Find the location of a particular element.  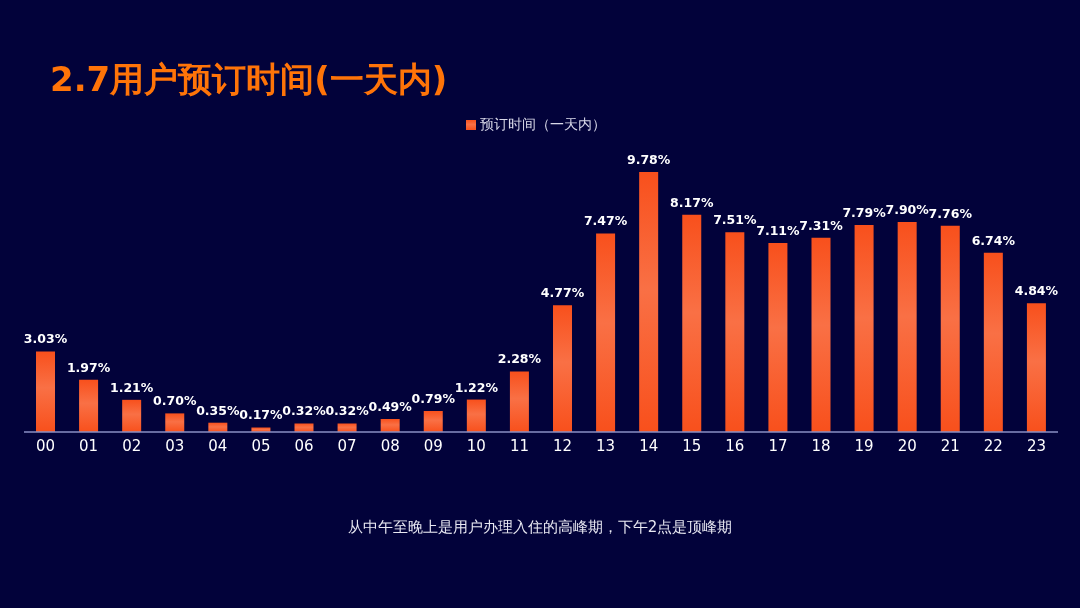

x-tick-label: 17 is located at coordinates (778, 445).